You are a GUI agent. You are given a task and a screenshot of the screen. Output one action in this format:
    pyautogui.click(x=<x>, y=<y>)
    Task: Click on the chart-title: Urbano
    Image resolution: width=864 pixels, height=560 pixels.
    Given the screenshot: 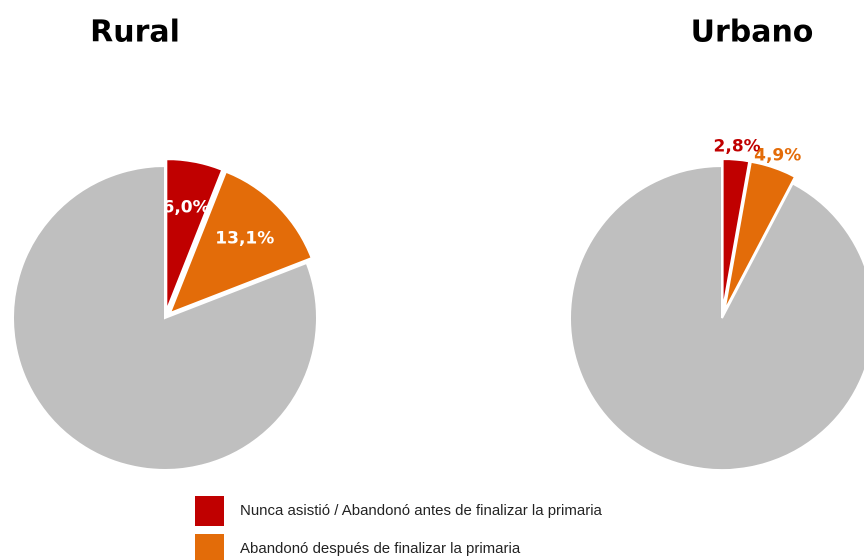 What is the action you would take?
    pyautogui.click(x=752, y=32)
    